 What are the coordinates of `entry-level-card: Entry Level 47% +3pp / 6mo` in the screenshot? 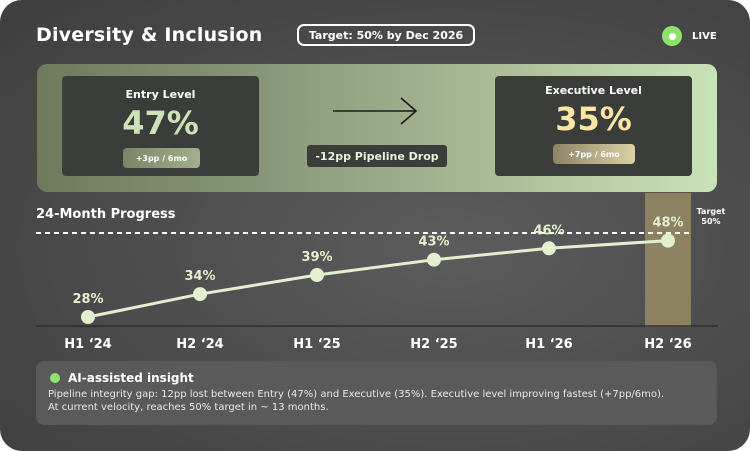 It's located at (160, 126).